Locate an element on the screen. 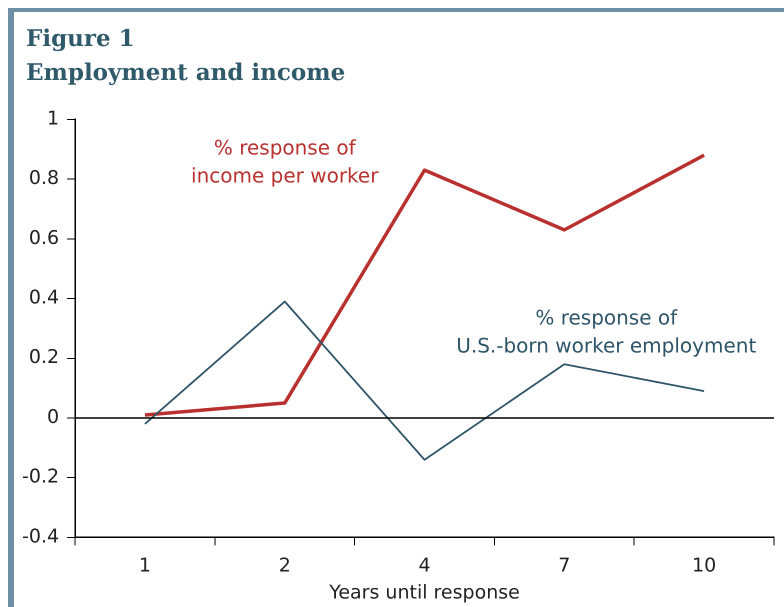  y-tick-label: 0 is located at coordinates (53, 417).